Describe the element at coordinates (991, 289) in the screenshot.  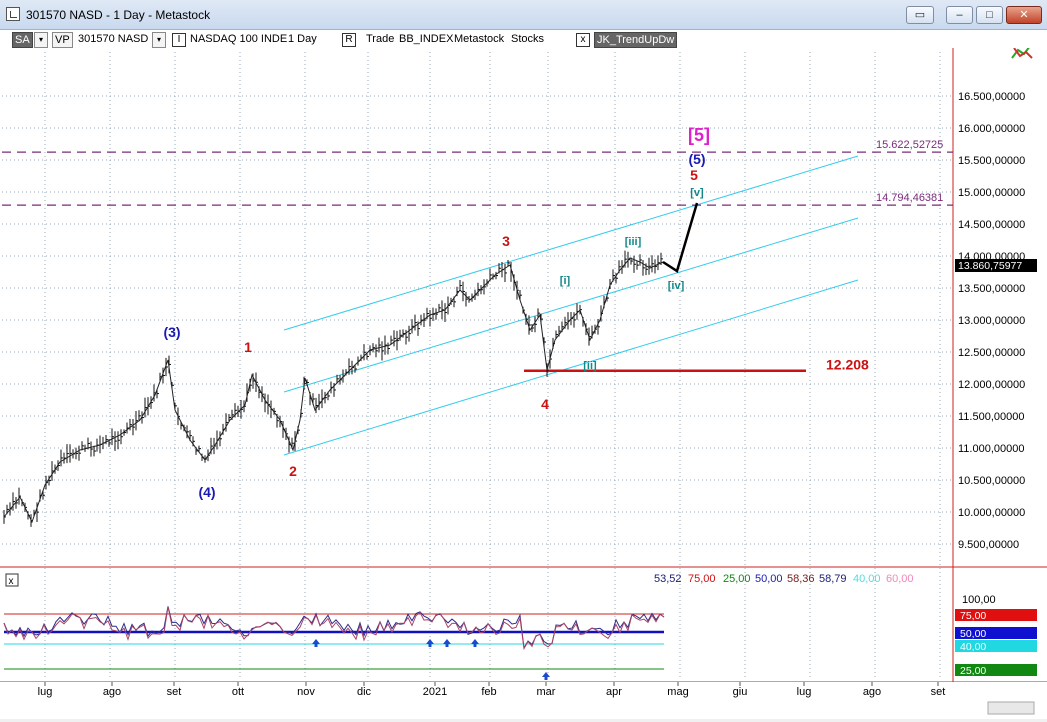
I see `price-tick-label: 13.500,00000` at that location.